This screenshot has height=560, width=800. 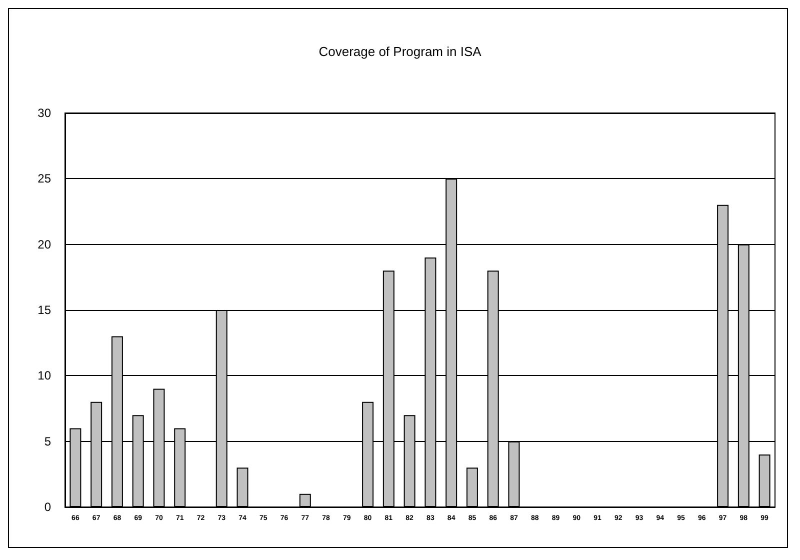 What do you see at coordinates (45, 179) in the screenshot?
I see `y-tick-label: 25` at bounding box center [45, 179].